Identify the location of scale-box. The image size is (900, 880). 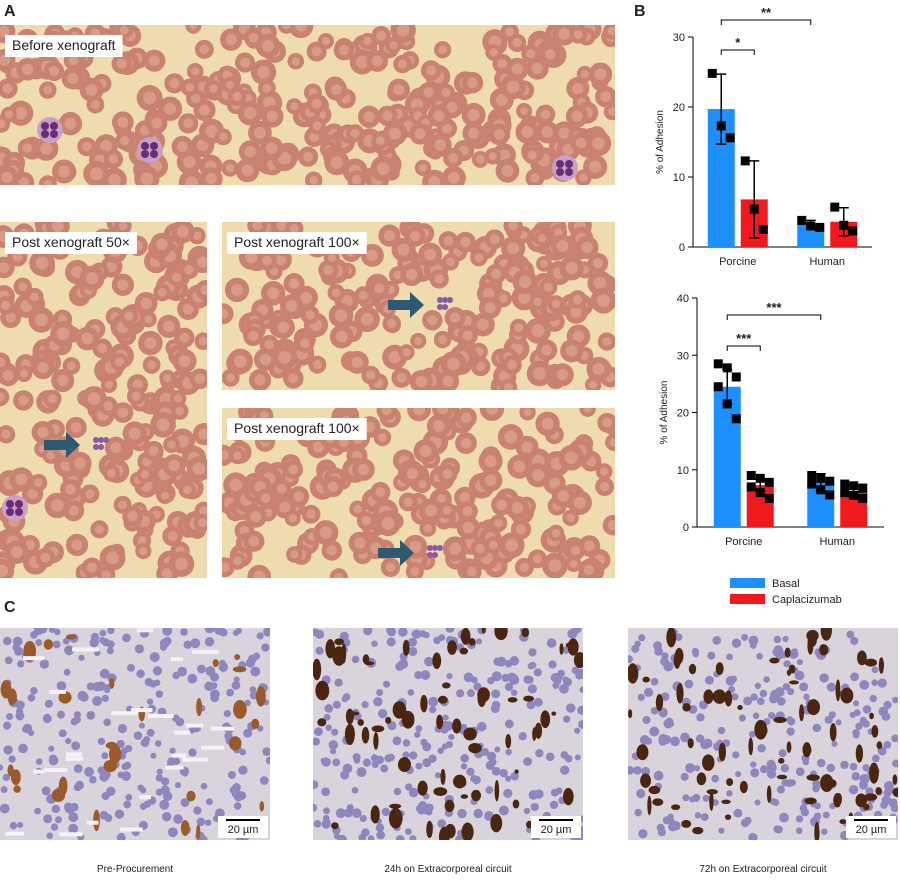
(556, 827).